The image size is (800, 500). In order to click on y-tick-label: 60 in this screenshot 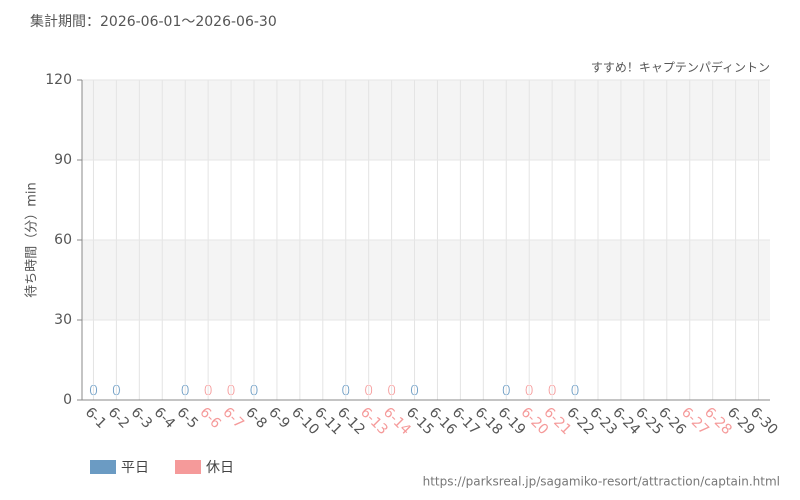, I will do `click(63, 240)`.